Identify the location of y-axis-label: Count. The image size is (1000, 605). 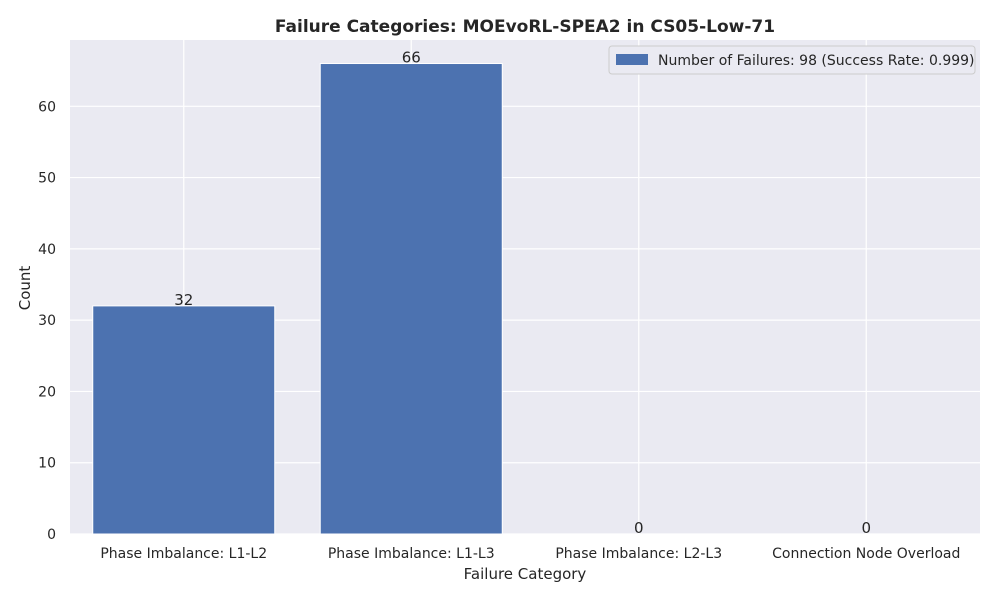
(25, 288).